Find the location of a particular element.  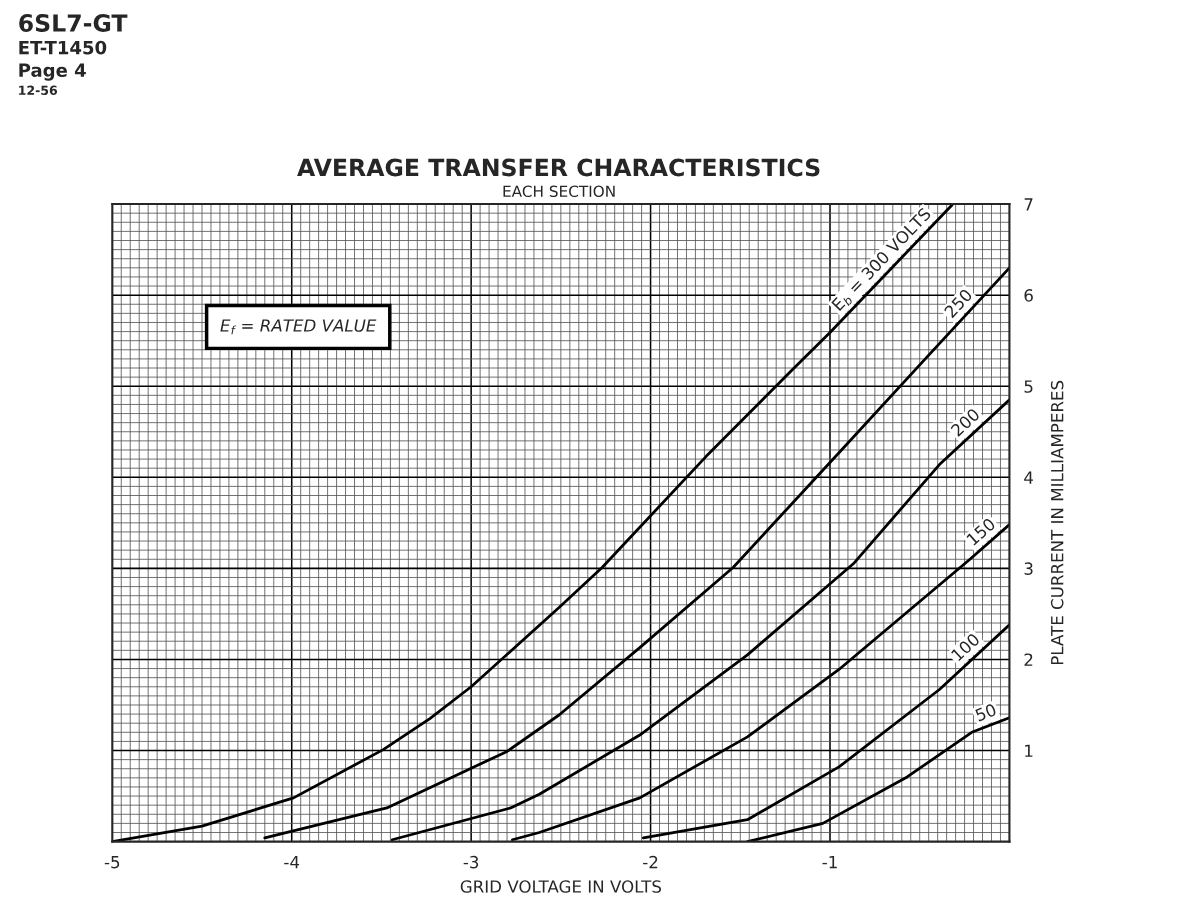

chart-subtitle: EACH SECTION is located at coordinates (559, 191).